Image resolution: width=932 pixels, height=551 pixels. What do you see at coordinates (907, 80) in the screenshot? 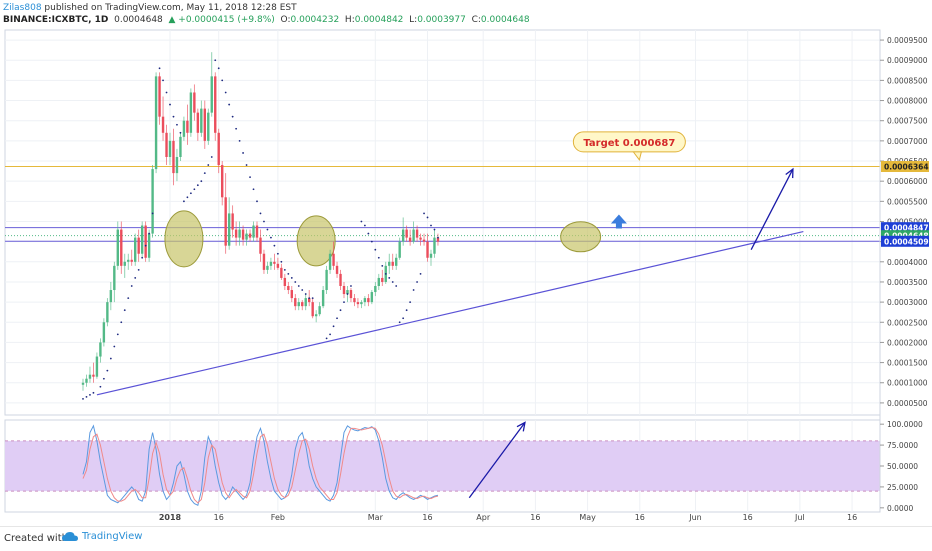
I see `price-axis-label: 0.0008500` at bounding box center [907, 80].